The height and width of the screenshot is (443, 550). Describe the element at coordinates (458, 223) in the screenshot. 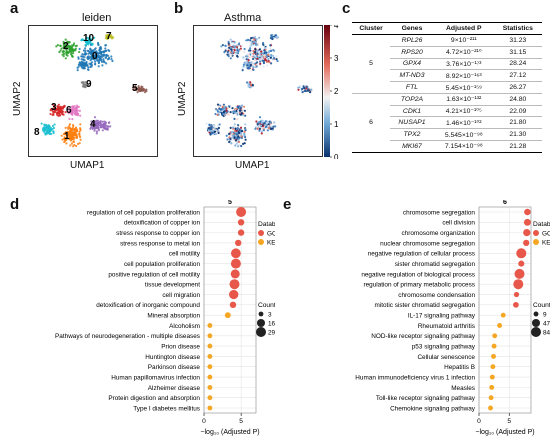

I see `term-label: cell division` at that location.